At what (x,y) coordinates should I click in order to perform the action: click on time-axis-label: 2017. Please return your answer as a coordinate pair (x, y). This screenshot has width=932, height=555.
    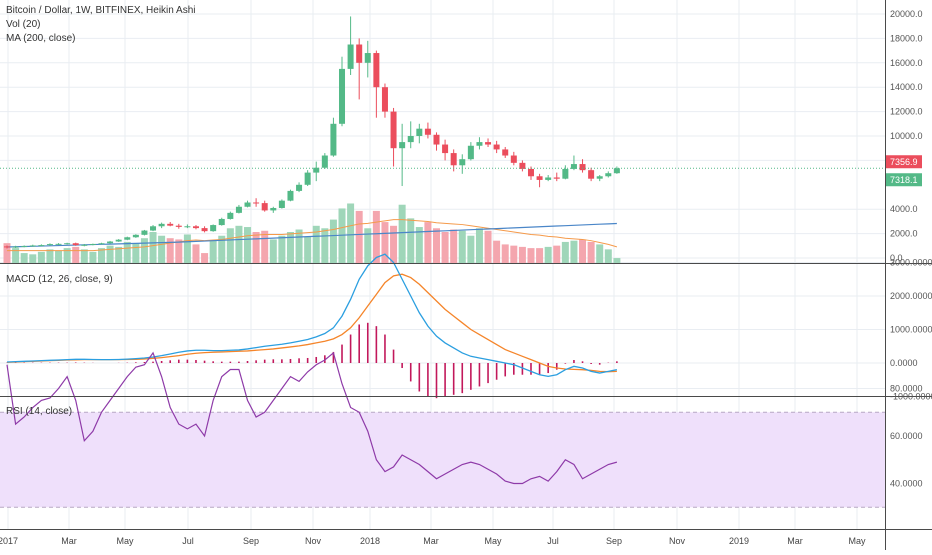
    Looking at the image, I should click on (9, 541).